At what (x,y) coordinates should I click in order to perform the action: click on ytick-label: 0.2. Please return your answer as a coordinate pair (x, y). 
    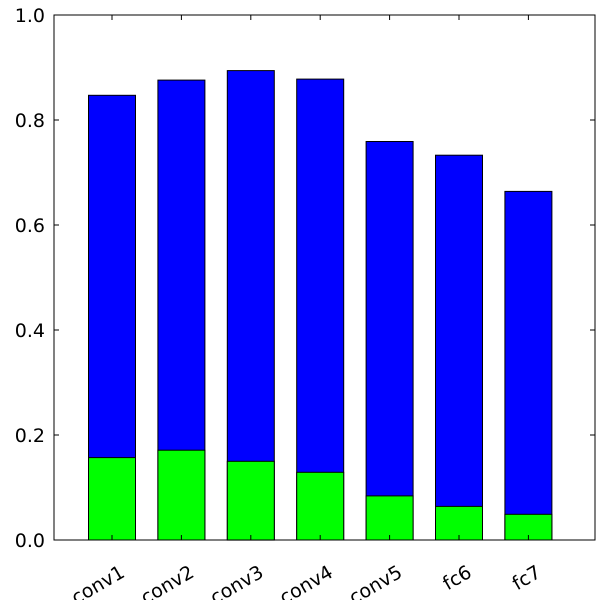
    Looking at the image, I should click on (30, 436).